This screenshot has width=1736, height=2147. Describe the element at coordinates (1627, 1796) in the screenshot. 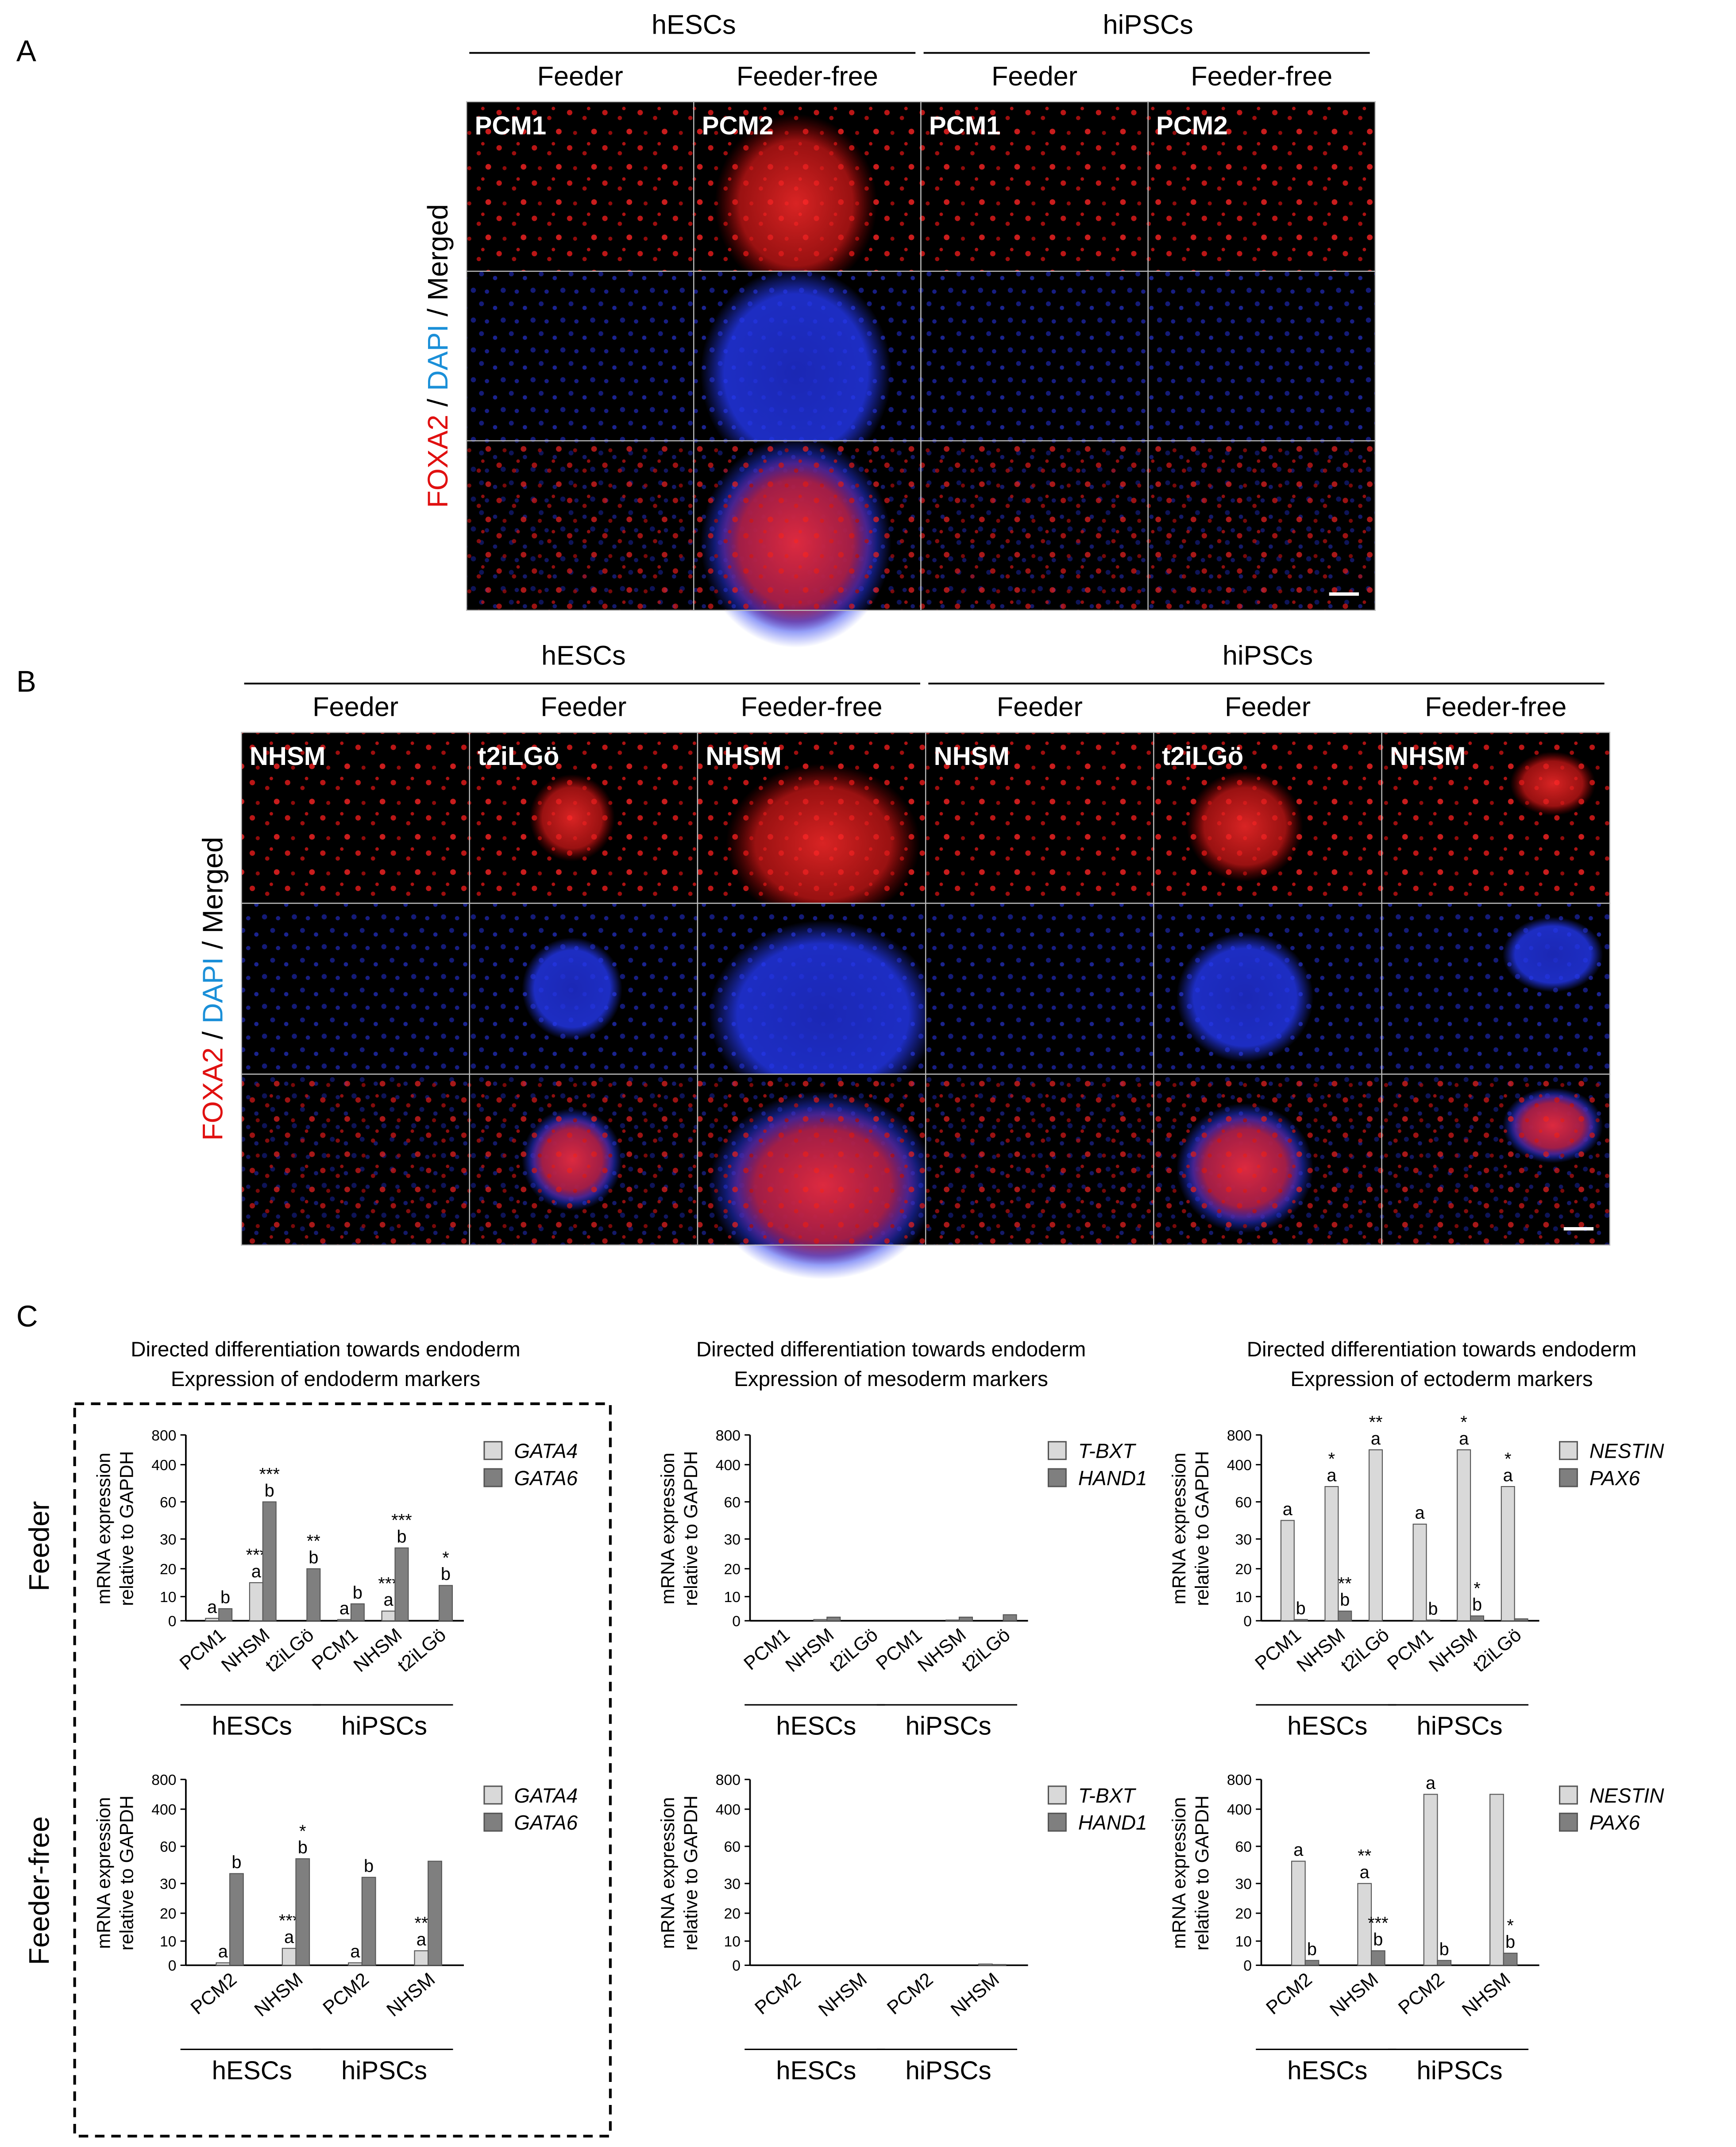

I see `legend-label: NESTIN` at that location.